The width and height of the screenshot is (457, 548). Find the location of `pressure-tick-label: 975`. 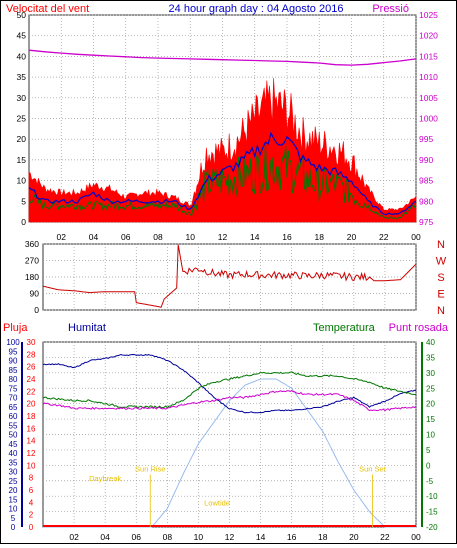

pressure-tick-label: 975 is located at coordinates (426, 222).